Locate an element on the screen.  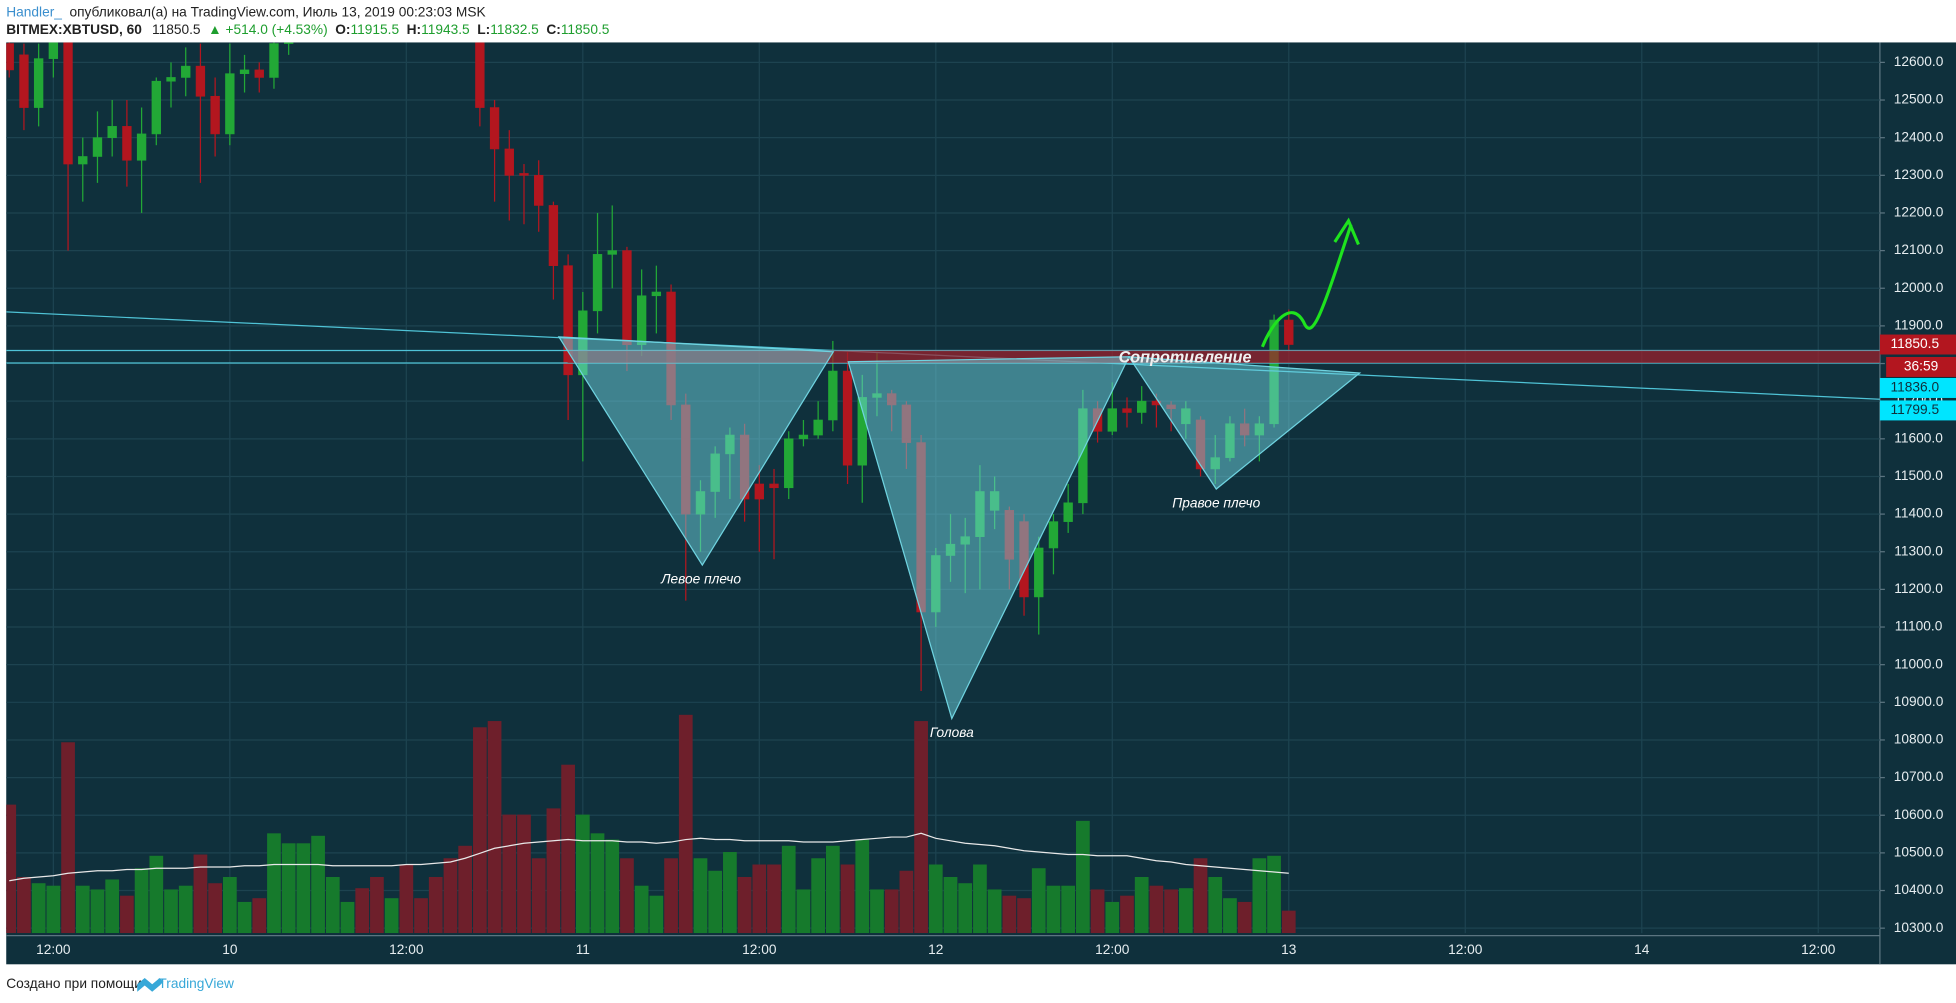
head-triangle is located at coordinates (988, 538).